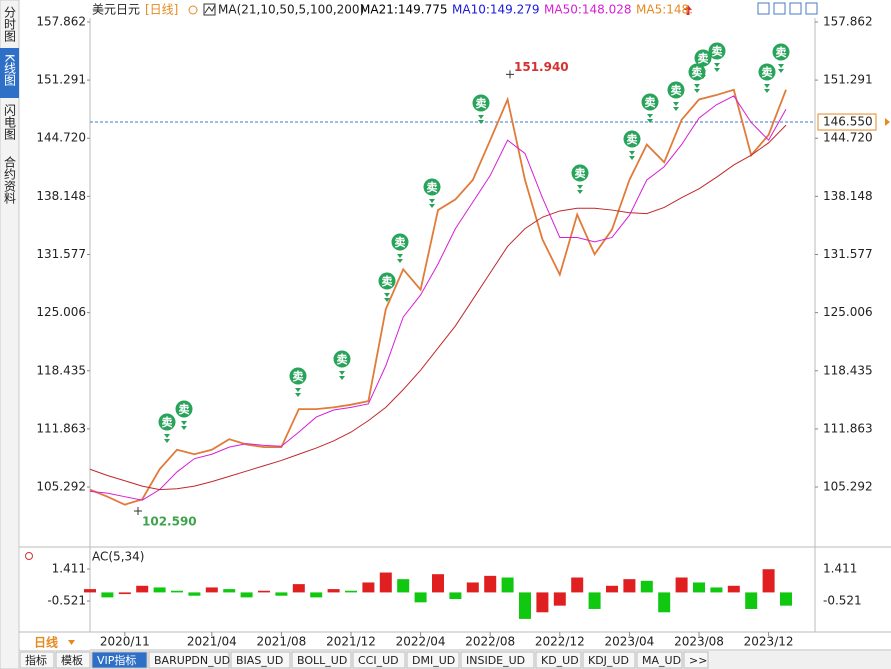 This screenshot has width=891, height=669. What do you see at coordinates (848, 487) in the screenshot?
I see `y-tick-label: 105.292` at bounding box center [848, 487].